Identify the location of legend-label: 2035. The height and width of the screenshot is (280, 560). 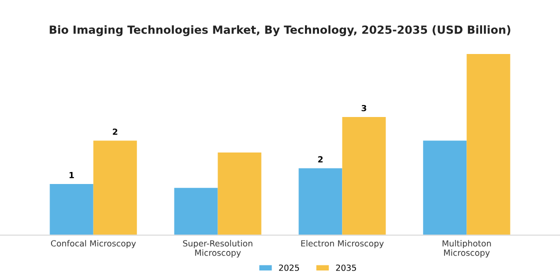
(346, 267).